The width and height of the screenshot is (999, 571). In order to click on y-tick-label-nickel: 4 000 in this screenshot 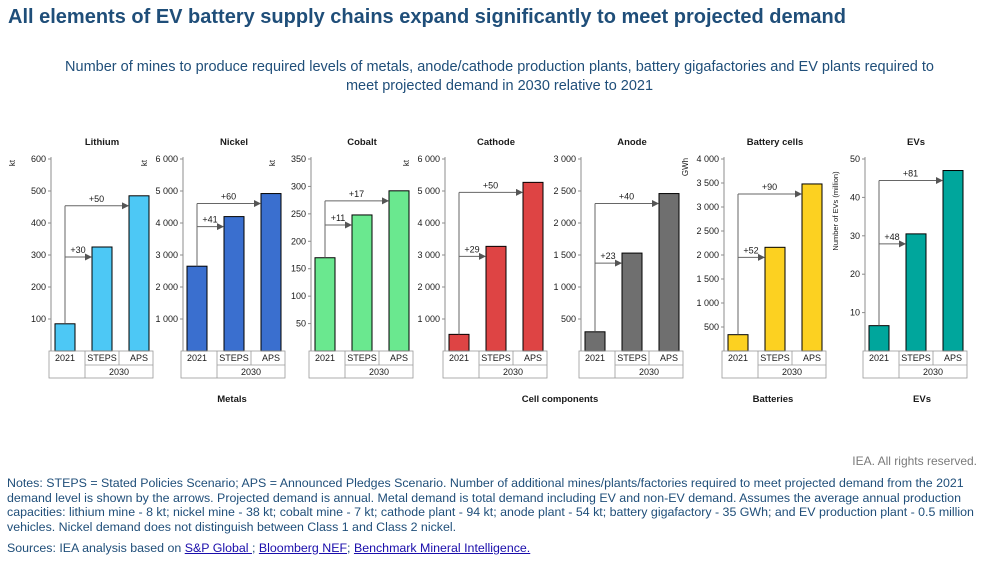, I will do `click(166, 223)`.